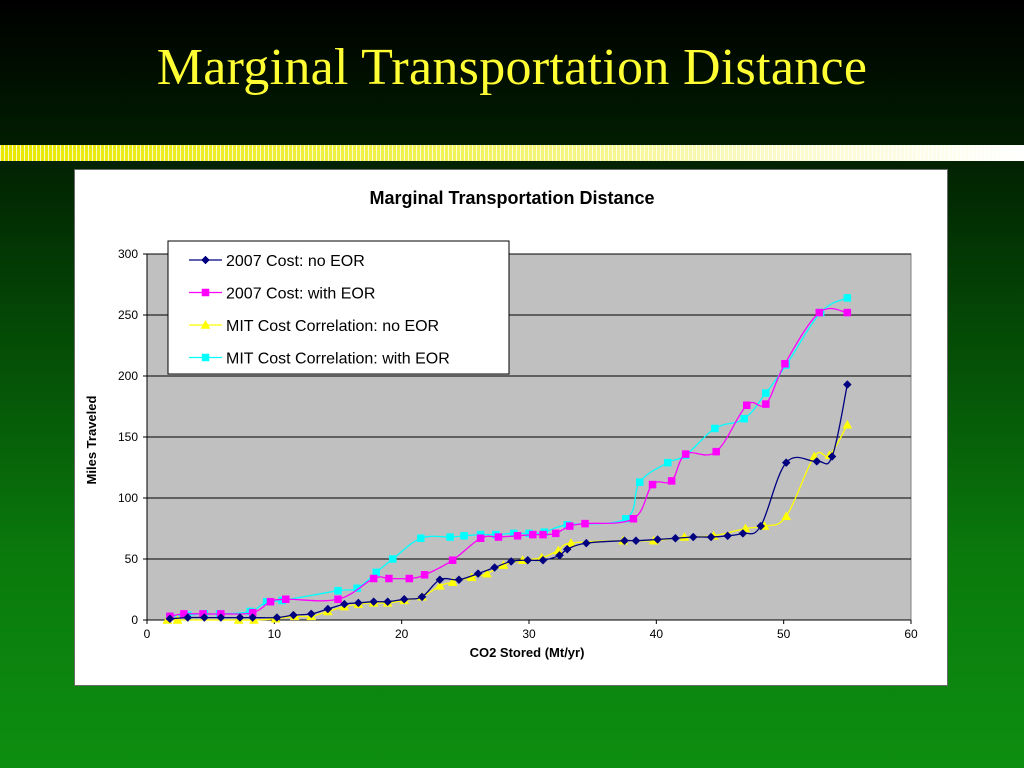 The height and width of the screenshot is (768, 1024). I want to click on x-tick-label: 40, so click(657, 634).